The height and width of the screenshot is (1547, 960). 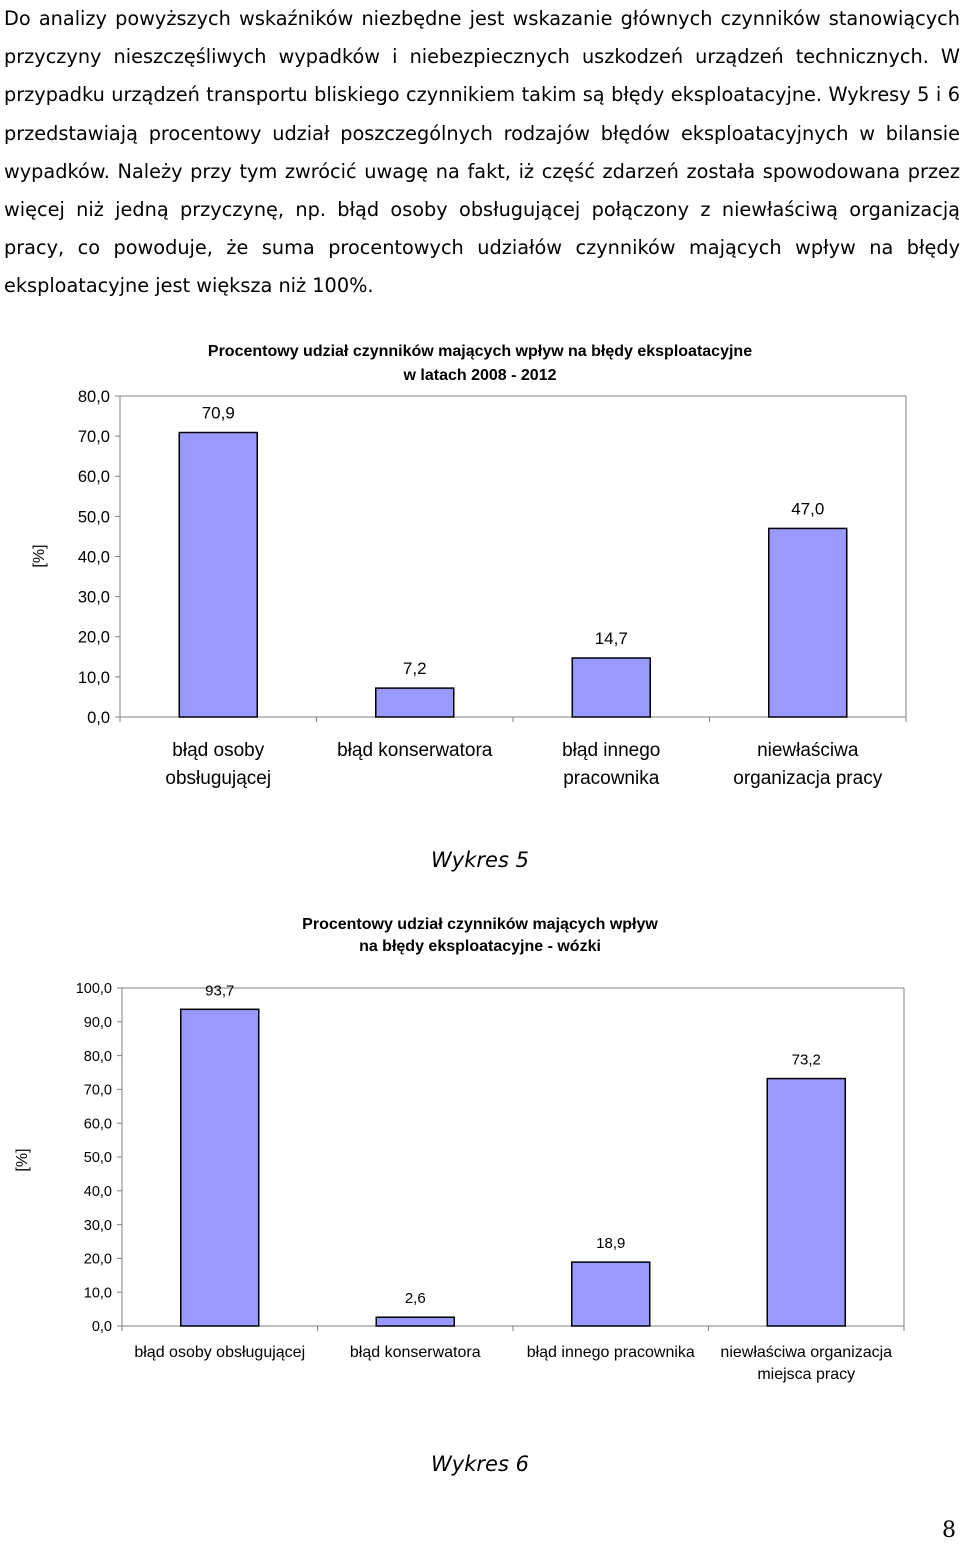 What do you see at coordinates (806, 1374) in the screenshot?
I see `x-tick-label: miejsca pracy` at bounding box center [806, 1374].